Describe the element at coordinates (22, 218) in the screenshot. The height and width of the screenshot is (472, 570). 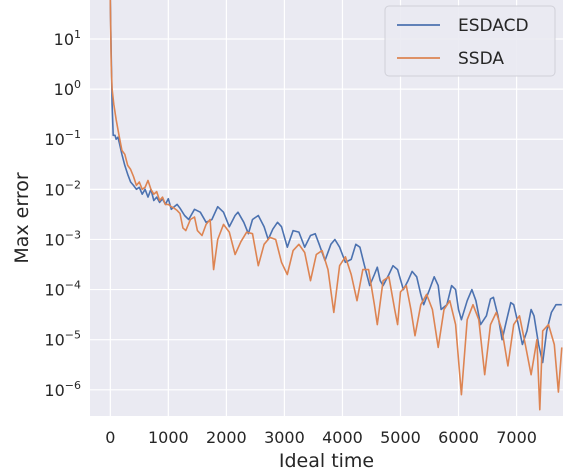
I see `y-axis-label: Max error` at that location.